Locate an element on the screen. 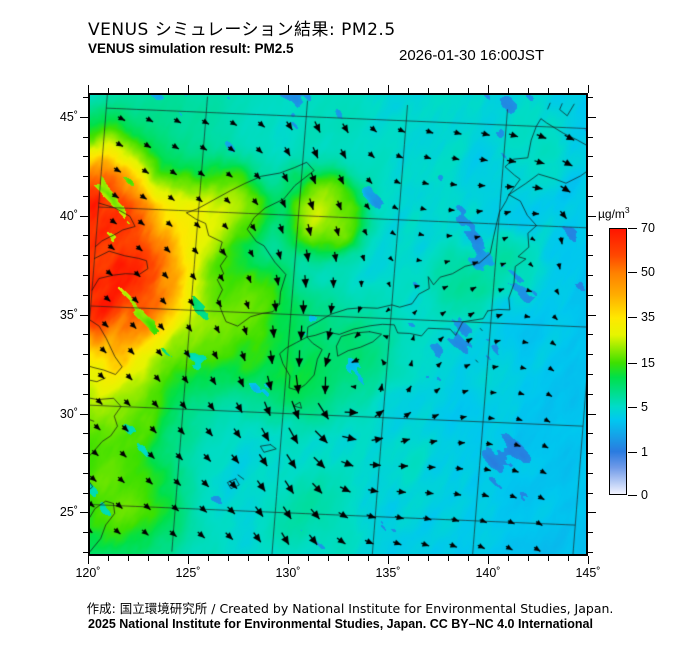 The height and width of the screenshot is (649, 700). x-axis-label: 130˚ is located at coordinates (288, 573).